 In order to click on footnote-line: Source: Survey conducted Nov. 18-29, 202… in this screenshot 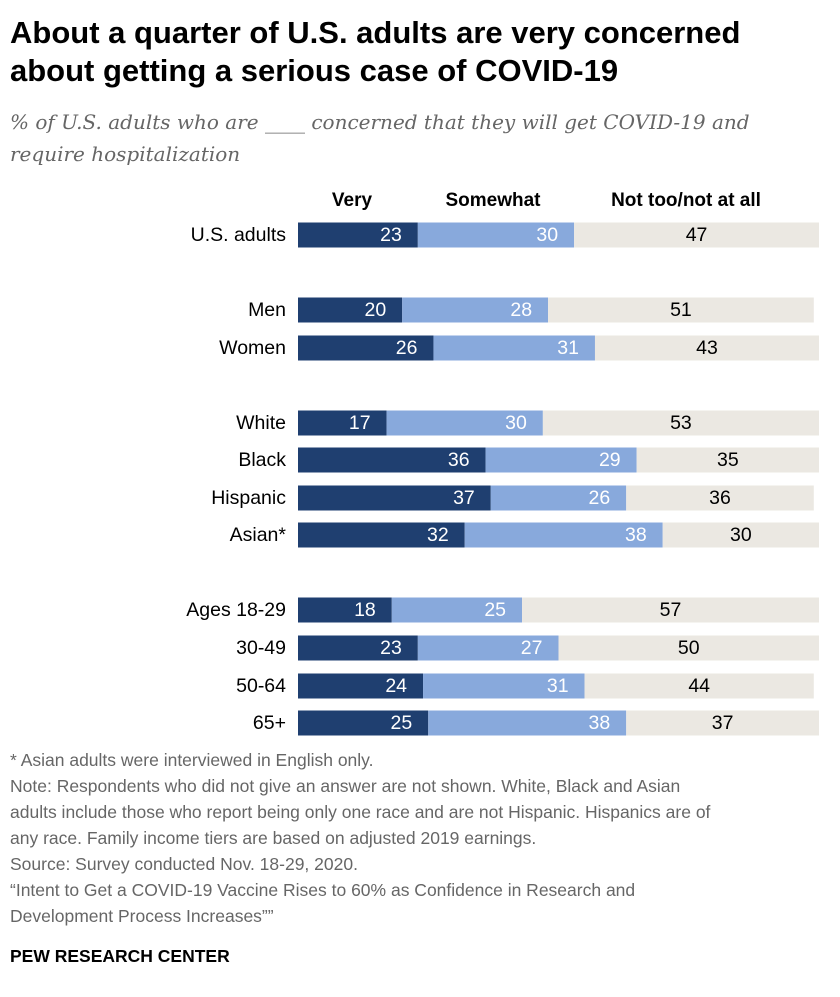, I will do `click(184, 864)`.